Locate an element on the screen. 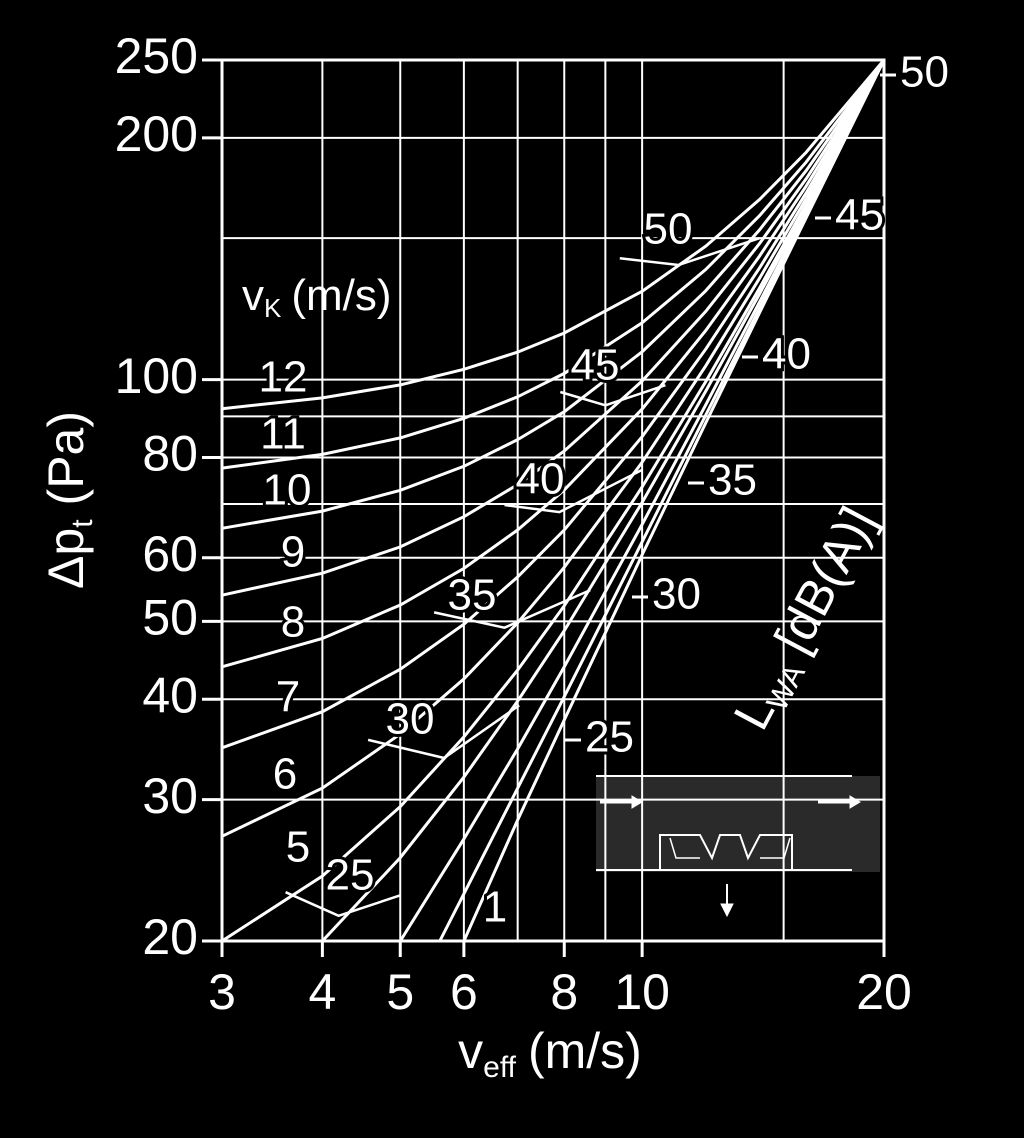 This screenshot has width=1024, height=1138. curve-title: vK (m/s) is located at coordinates (317, 297).